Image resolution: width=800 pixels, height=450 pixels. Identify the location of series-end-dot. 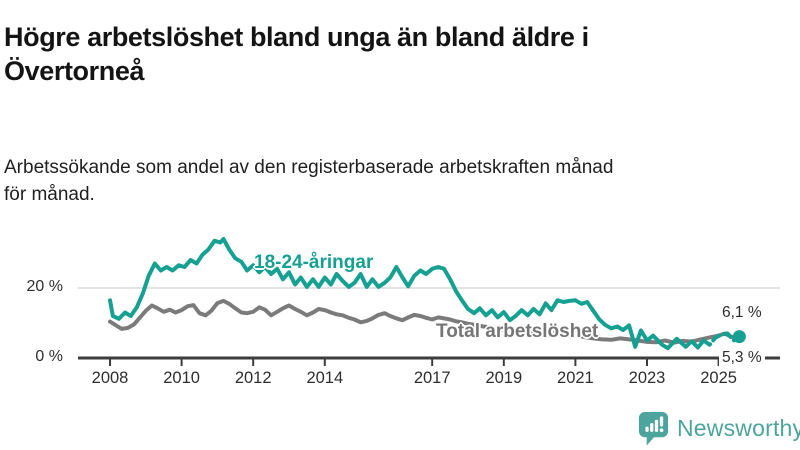
(739, 337).